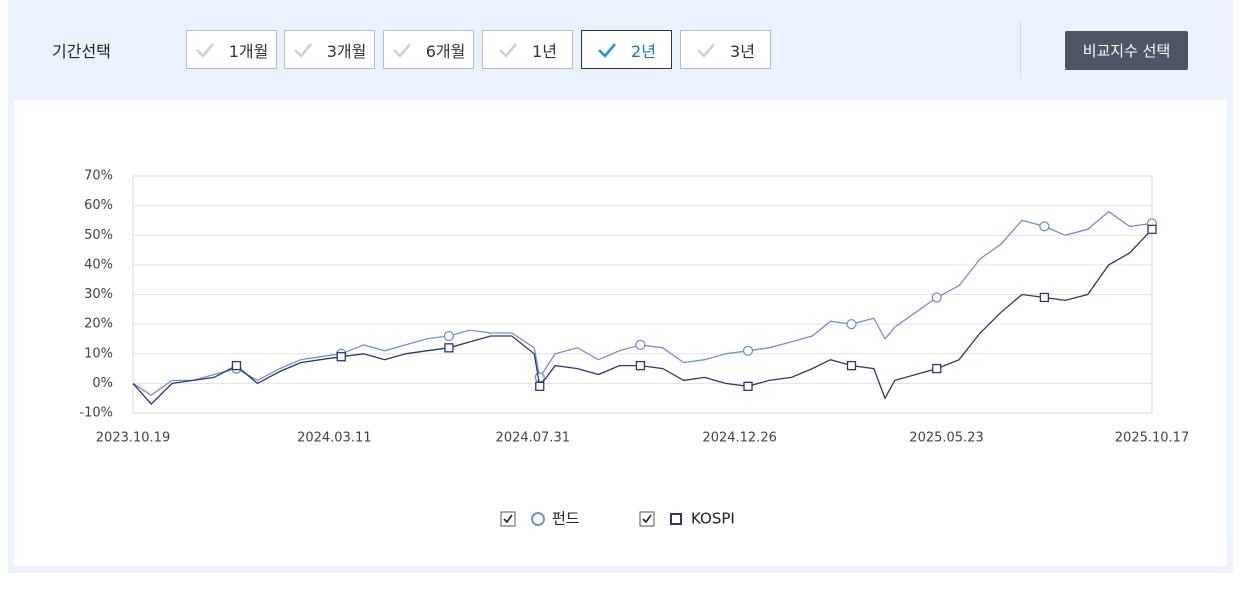 The width and height of the screenshot is (1241, 593). Describe the element at coordinates (98, 205) in the screenshot. I see `y-tick-label: 60%` at that location.